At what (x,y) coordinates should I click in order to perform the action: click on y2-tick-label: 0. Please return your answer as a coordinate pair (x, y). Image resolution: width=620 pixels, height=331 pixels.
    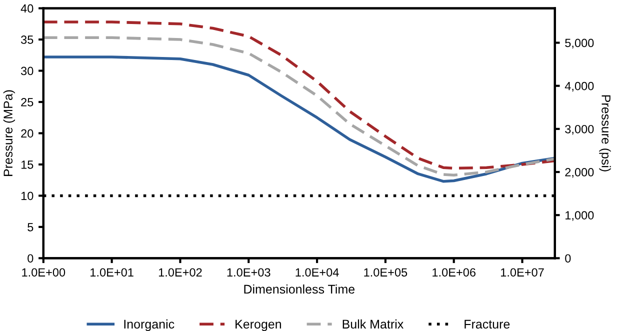
    Looking at the image, I should click on (568, 258).